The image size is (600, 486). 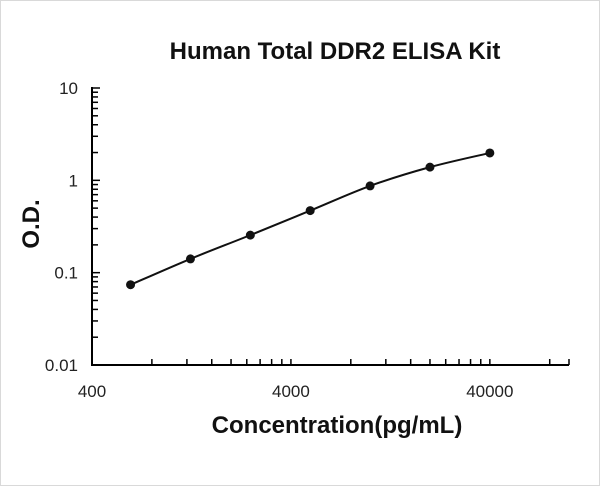 I want to click on y-tick-label: 1, so click(x=73, y=180).